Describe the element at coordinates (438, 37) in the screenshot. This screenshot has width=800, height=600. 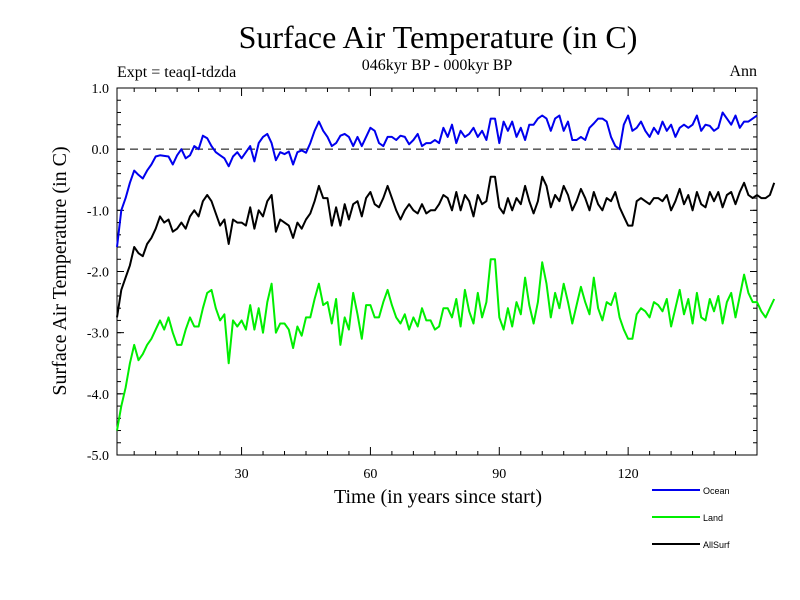
I see `chart-title: Surface Air Temperature (in C)` at that location.